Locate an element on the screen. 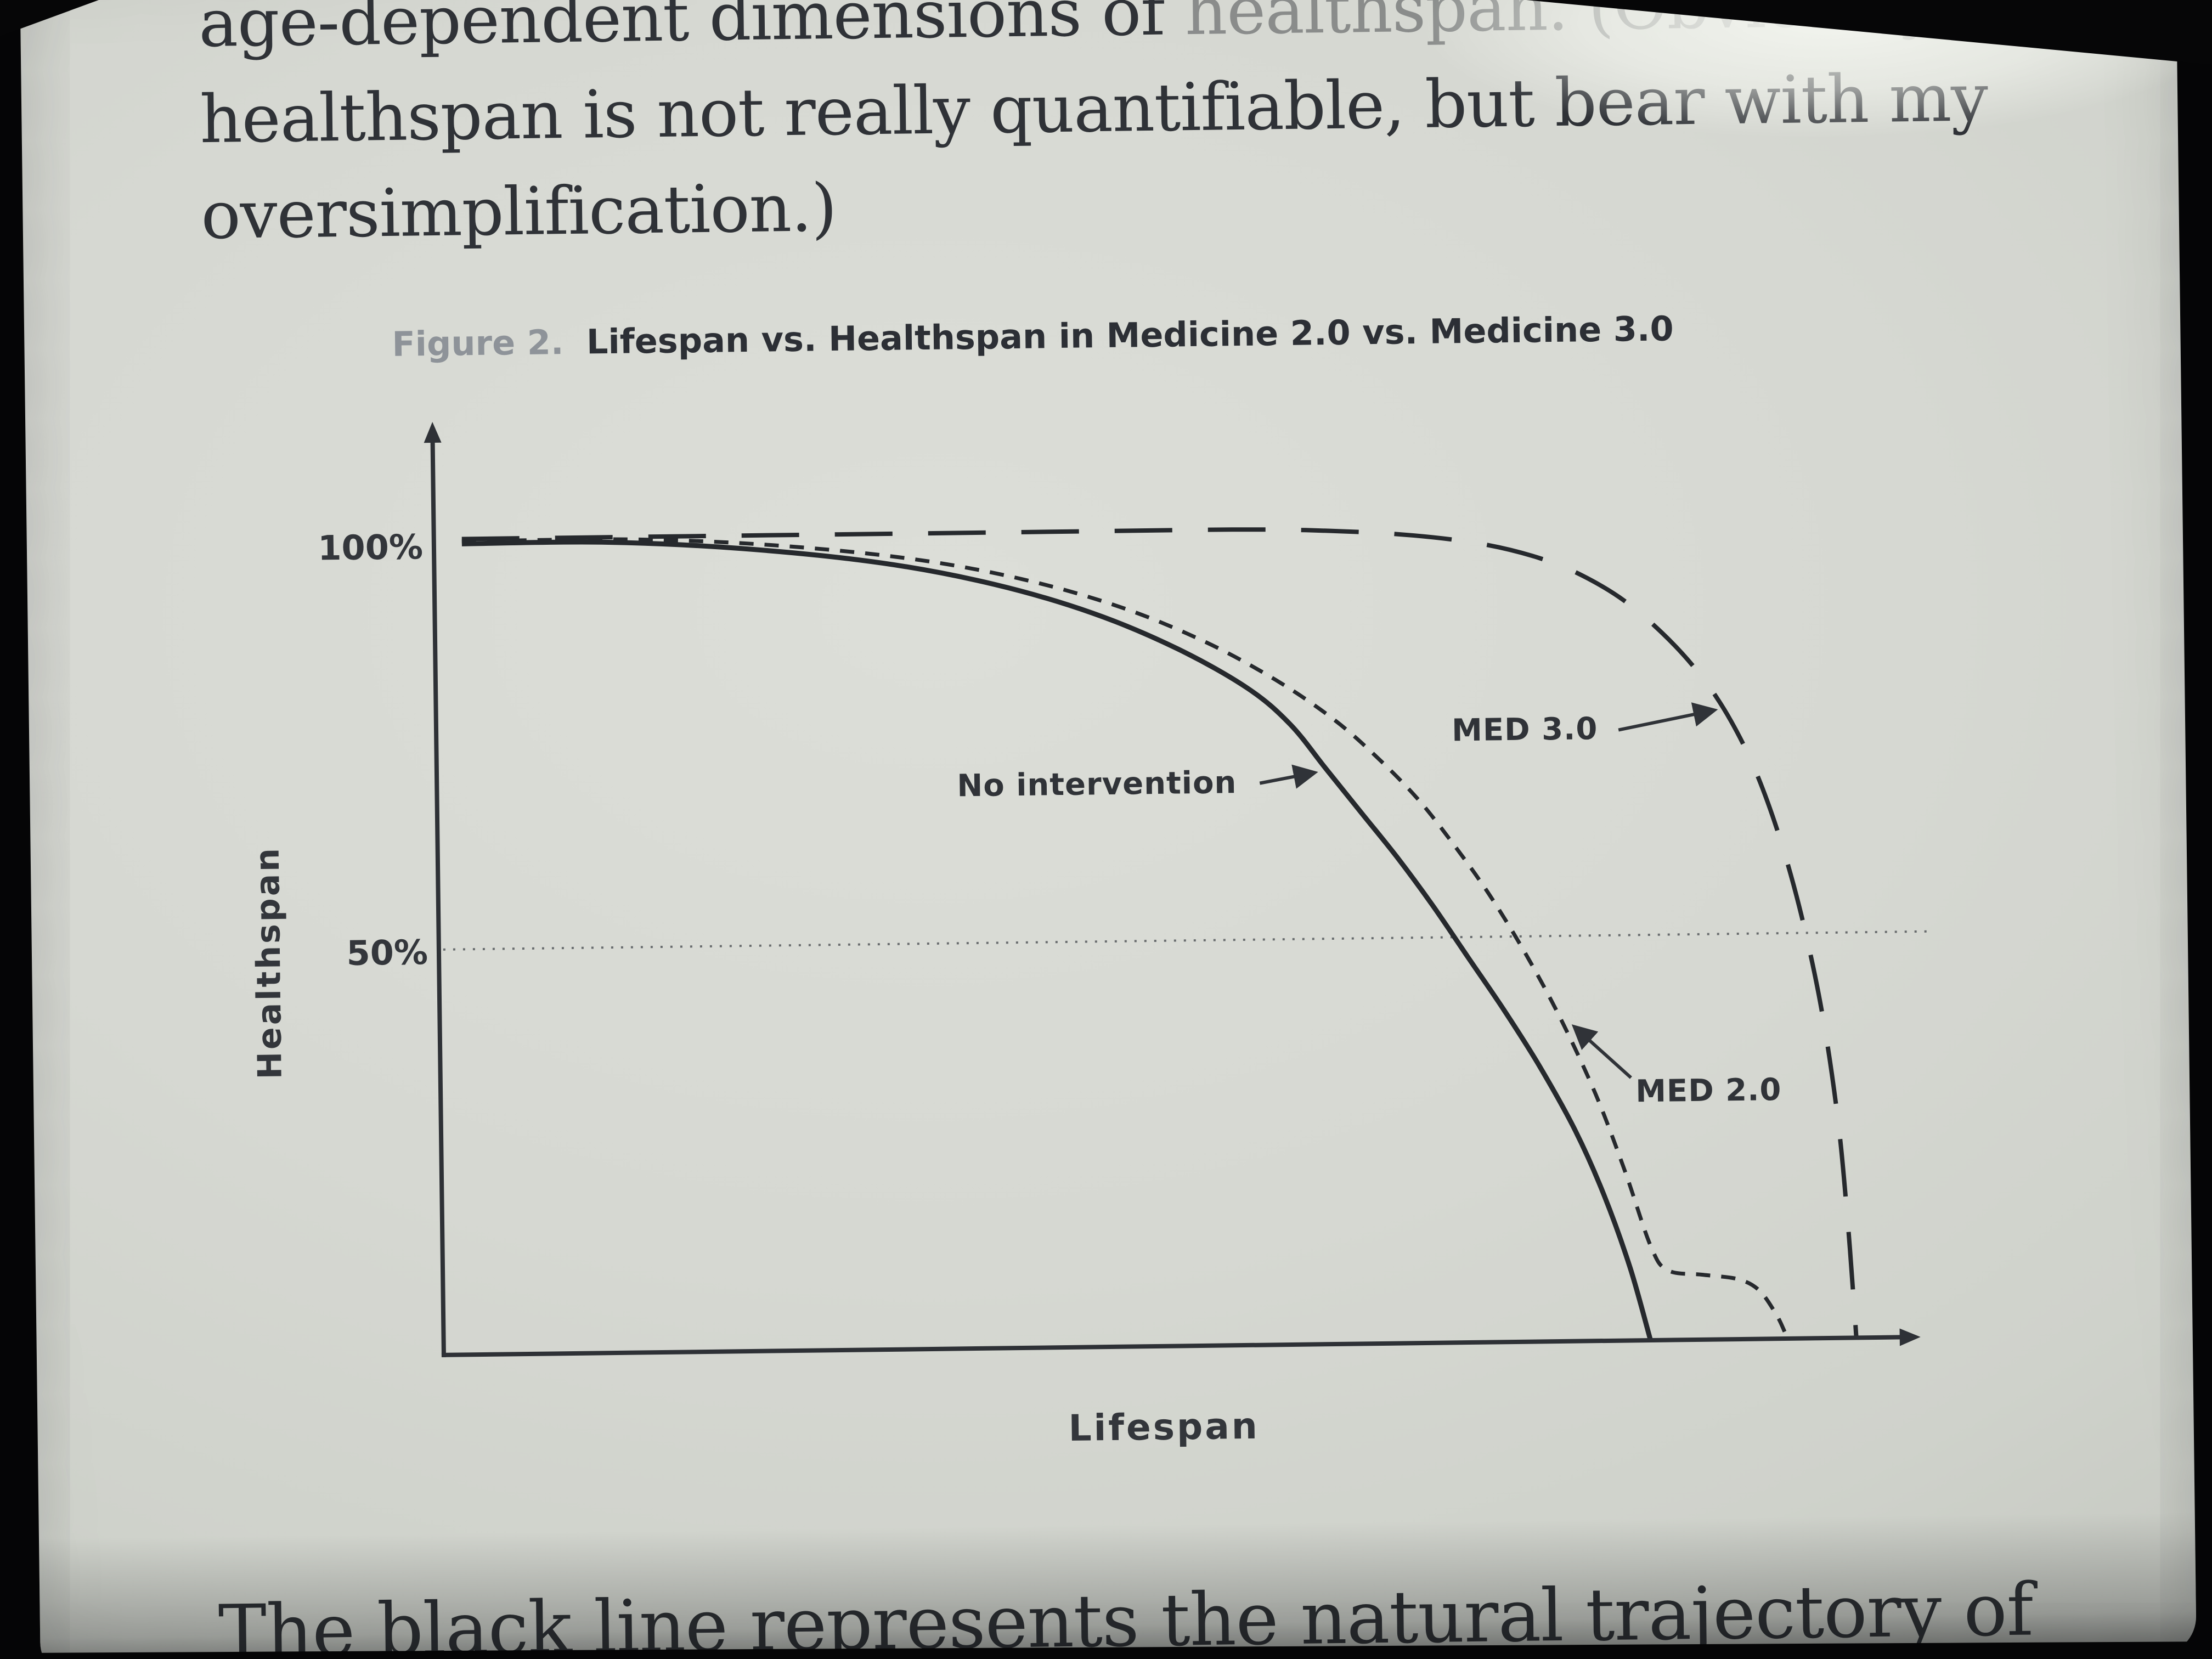  ytick-50: 50% is located at coordinates (387, 952).